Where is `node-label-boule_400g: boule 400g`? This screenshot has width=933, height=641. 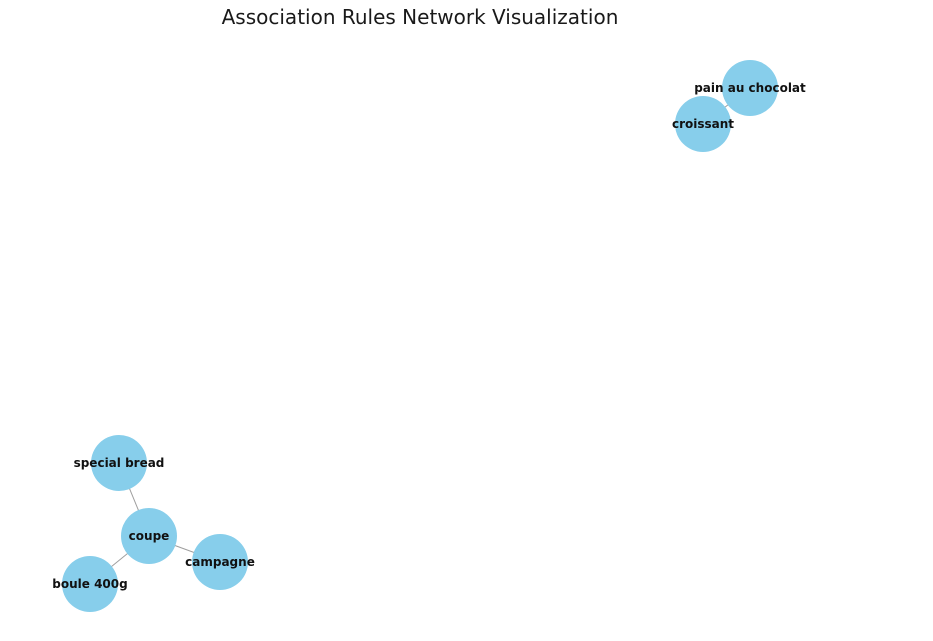
node-label-boule_400g: boule 400g is located at coordinates (89, 584).